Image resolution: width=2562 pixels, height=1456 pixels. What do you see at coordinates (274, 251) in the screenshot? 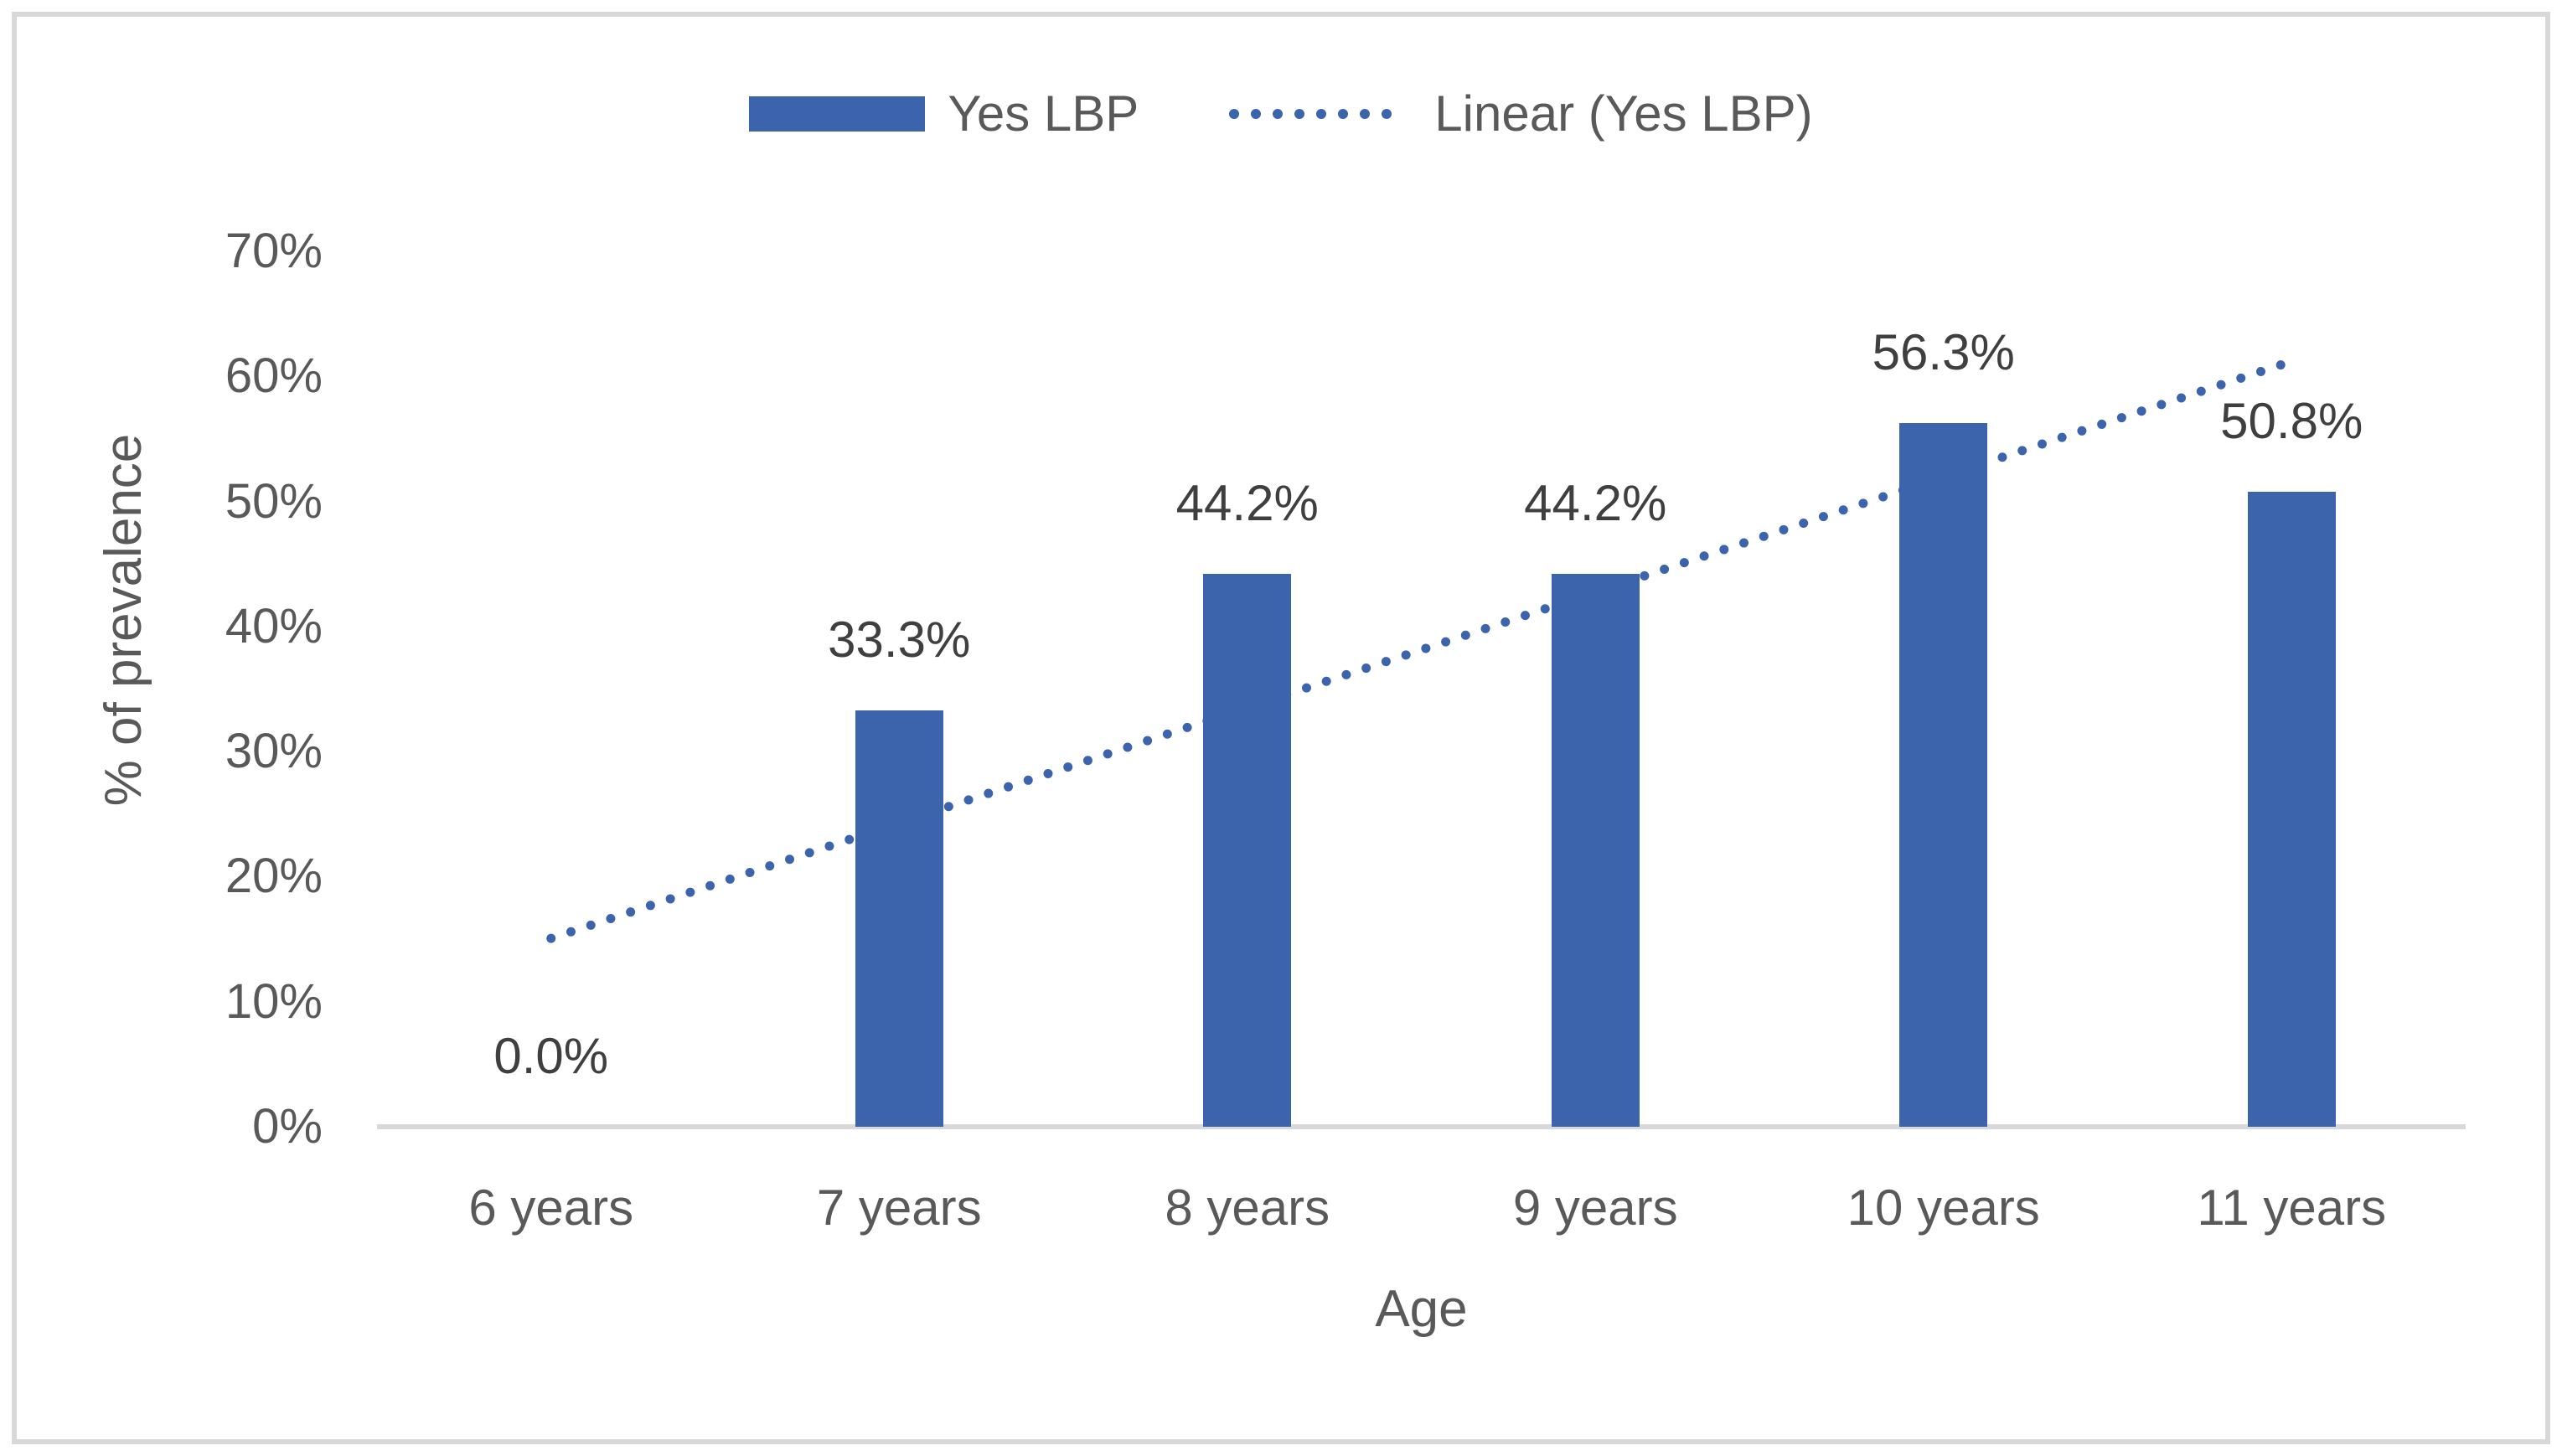
I see `y-axis-tick-label: 70%` at bounding box center [274, 251].